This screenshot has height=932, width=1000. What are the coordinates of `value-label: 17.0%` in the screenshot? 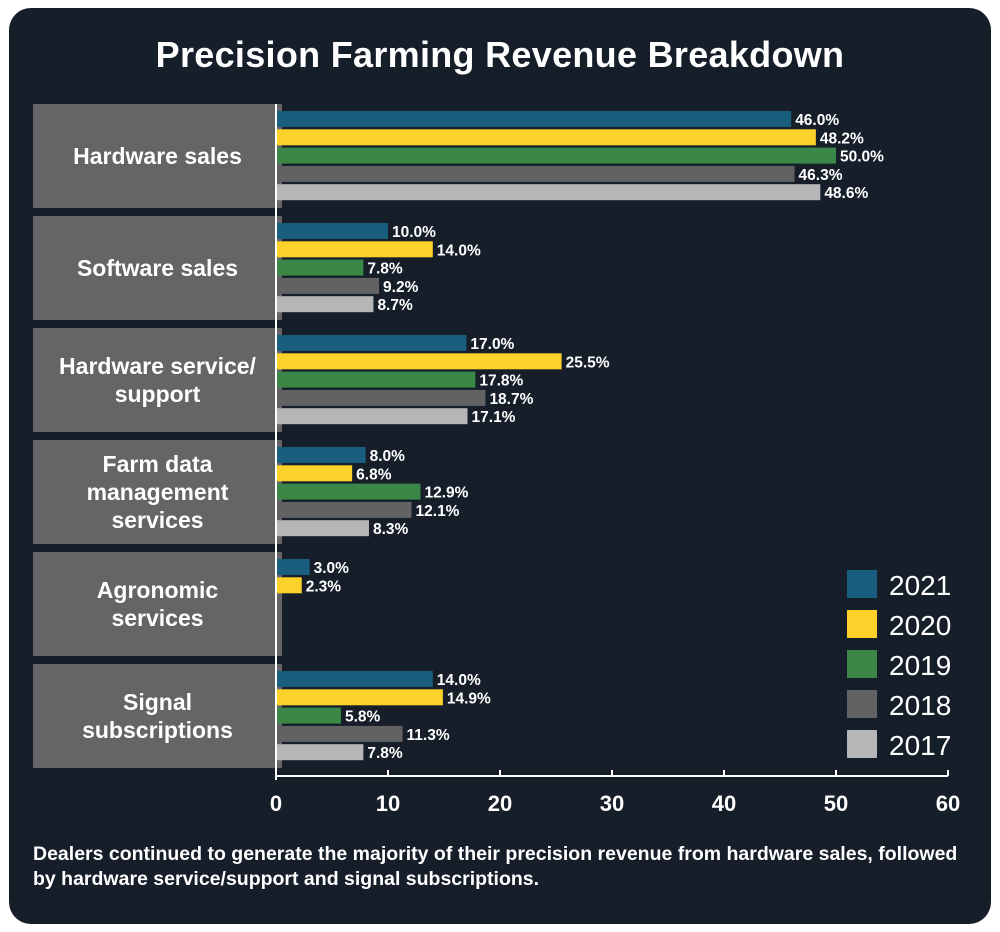 It's located at (492, 344).